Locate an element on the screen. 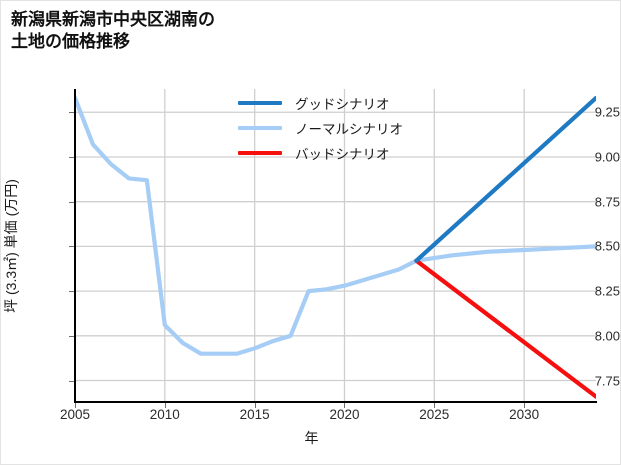 This screenshot has width=621, height=465. chart-legend: グッドシナリオ ノーマルシナリオ バッドシナリオ is located at coordinates (353, 127).